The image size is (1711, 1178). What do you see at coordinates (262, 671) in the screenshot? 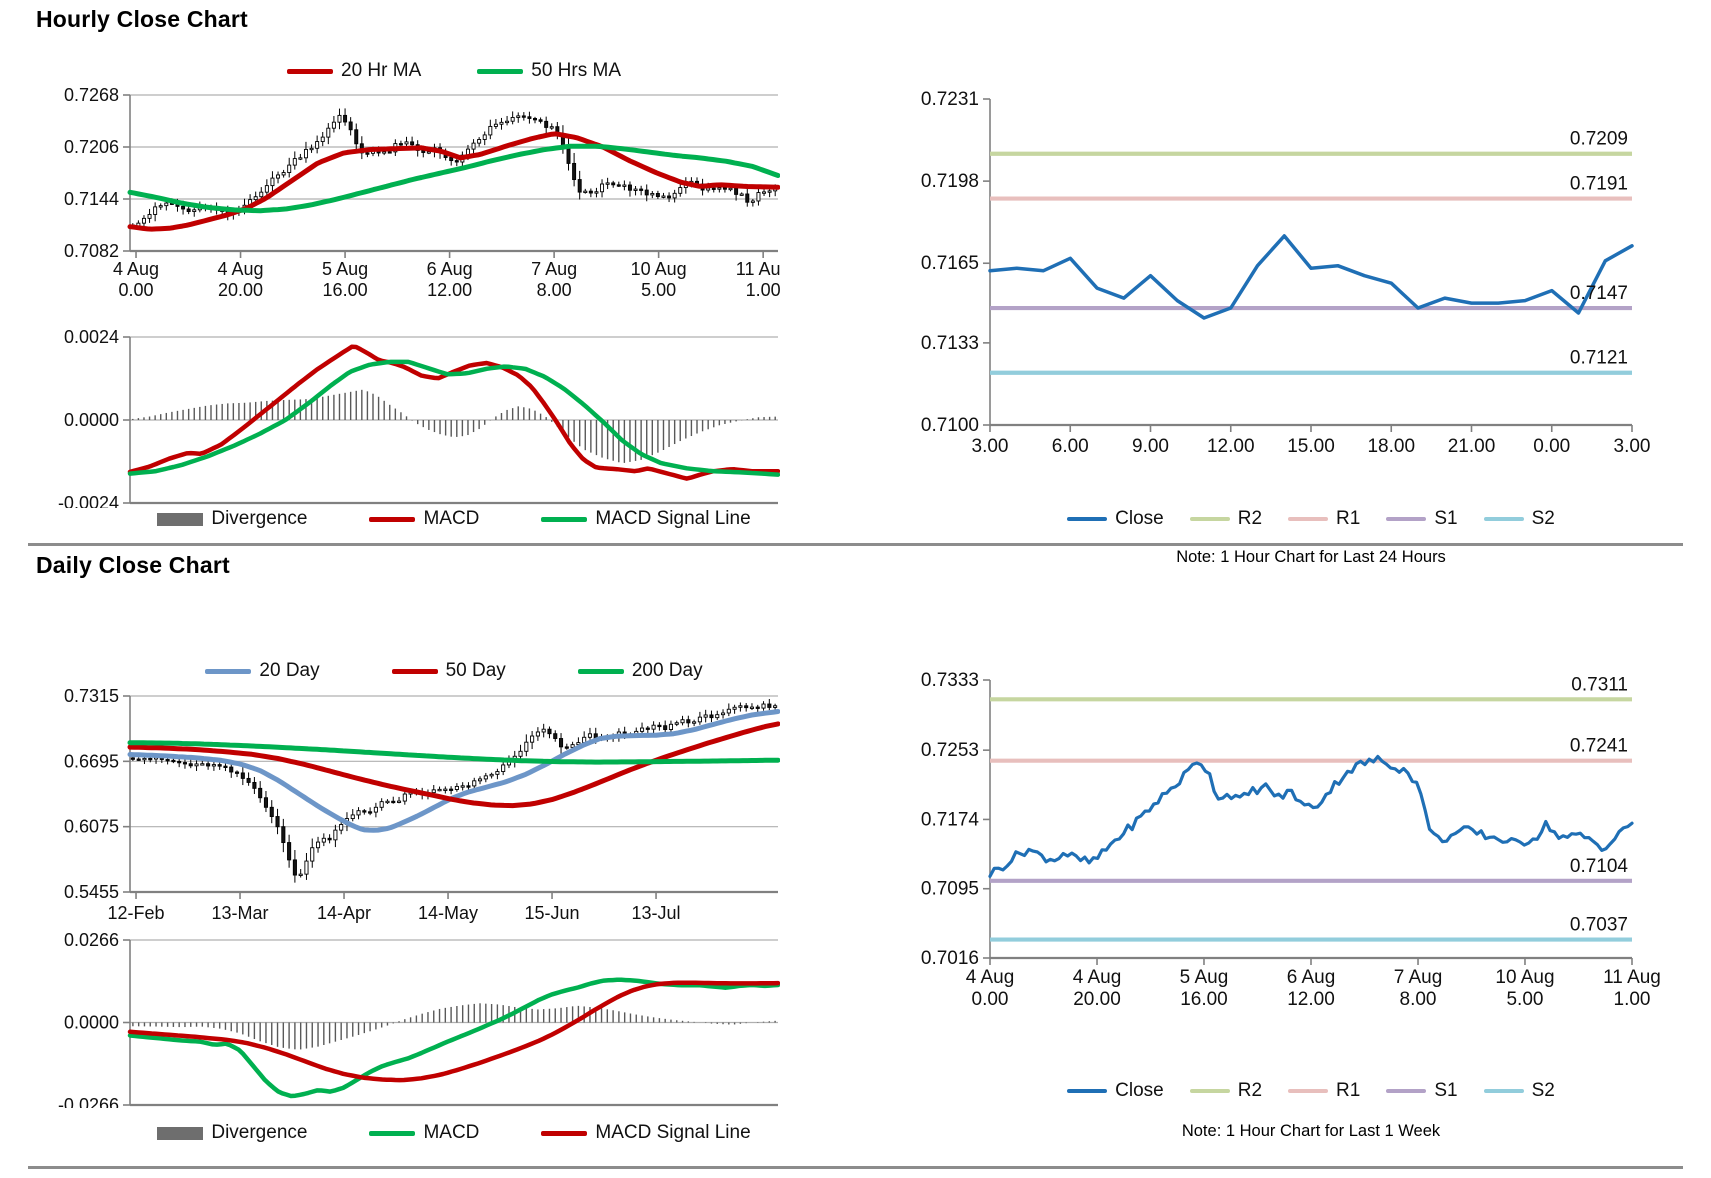
I see `legend-item: 20 Day` at bounding box center [262, 671].